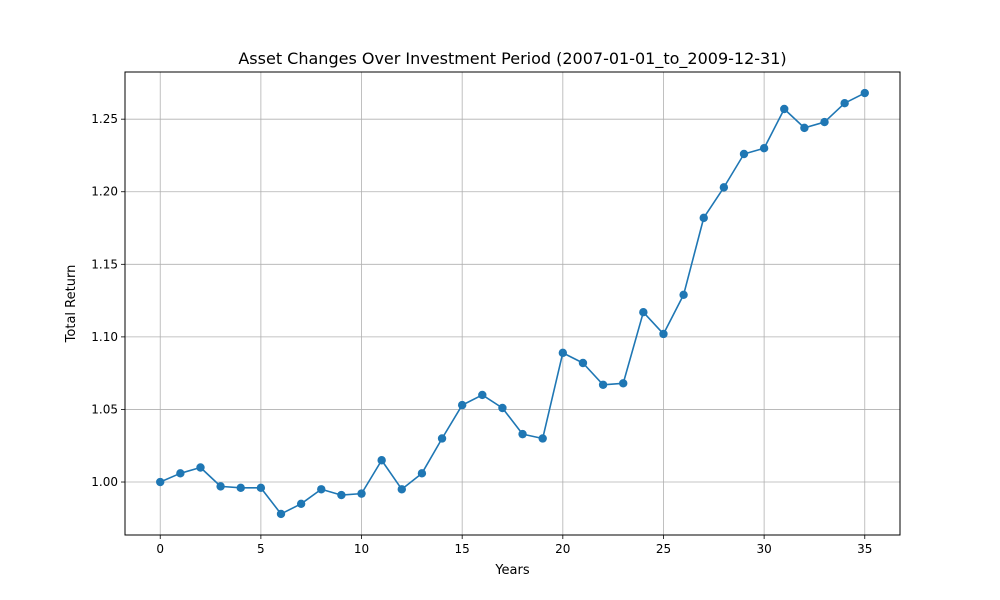  I want to click on y-tick-label: 1.20, so click(104, 192).